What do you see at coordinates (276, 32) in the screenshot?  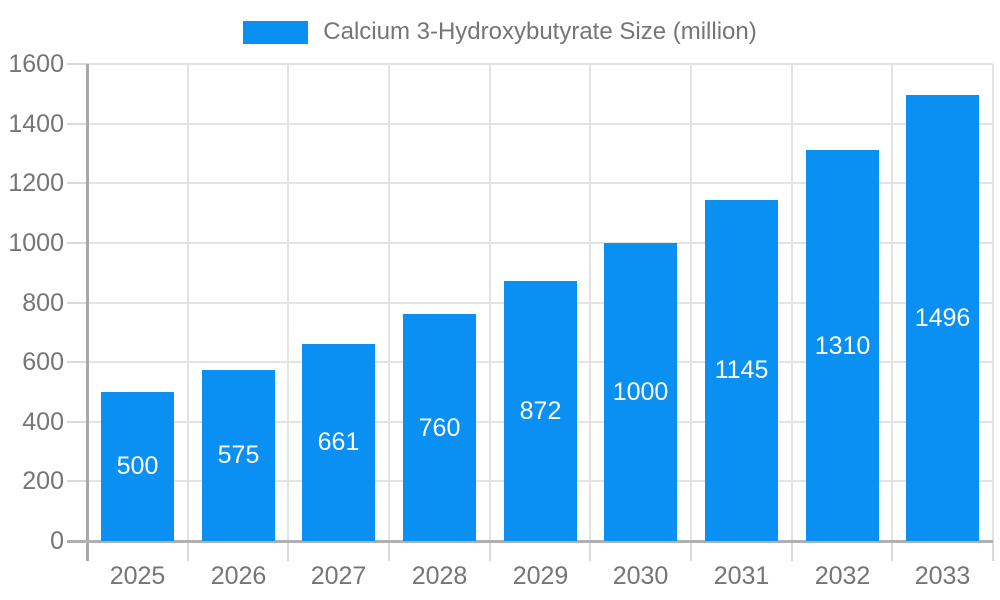 I see `legend-swatch` at bounding box center [276, 32].